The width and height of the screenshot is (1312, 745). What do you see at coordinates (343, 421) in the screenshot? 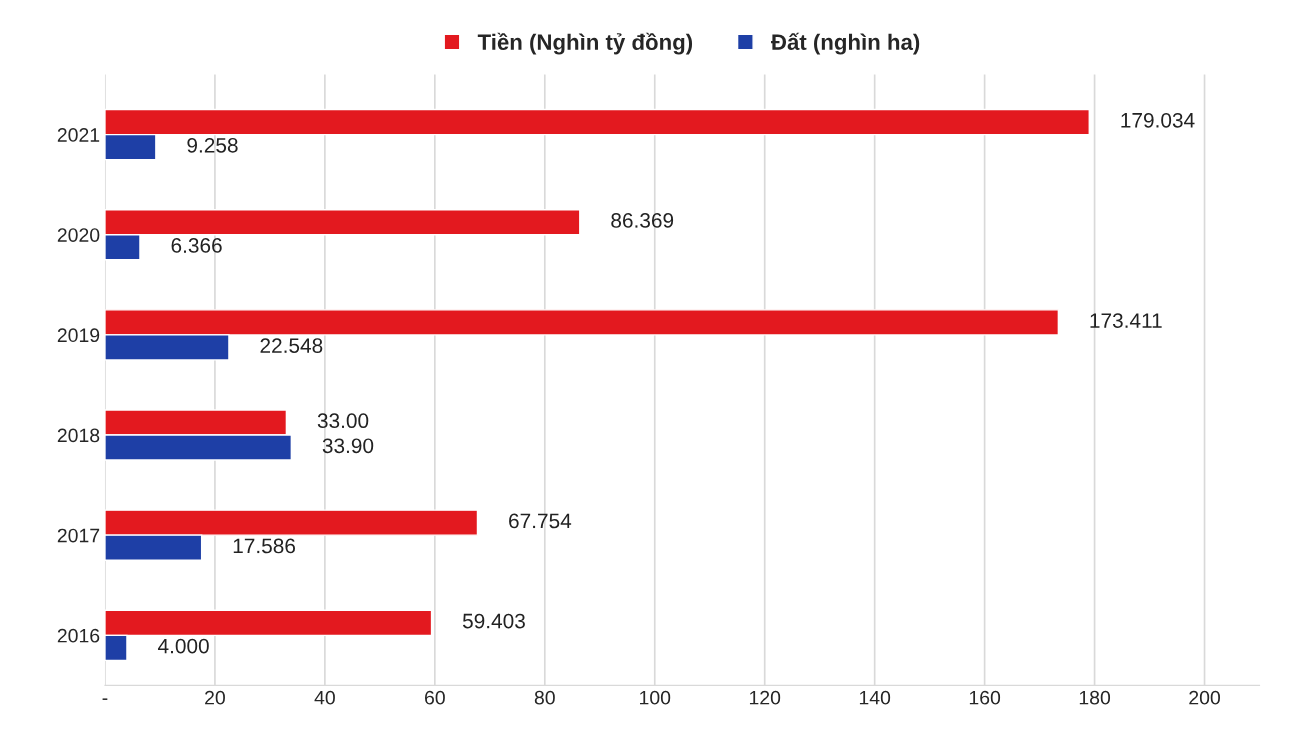
I see `data-label: 33.00` at bounding box center [343, 421].